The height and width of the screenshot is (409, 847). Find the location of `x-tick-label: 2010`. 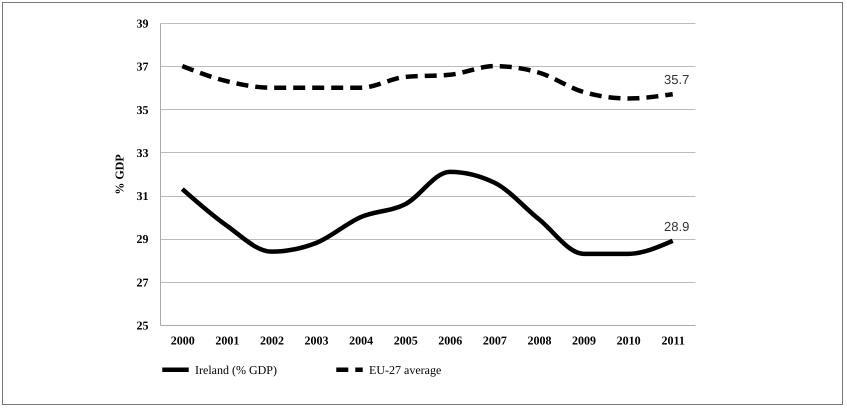

x-tick-label: 2010 is located at coordinates (628, 341).